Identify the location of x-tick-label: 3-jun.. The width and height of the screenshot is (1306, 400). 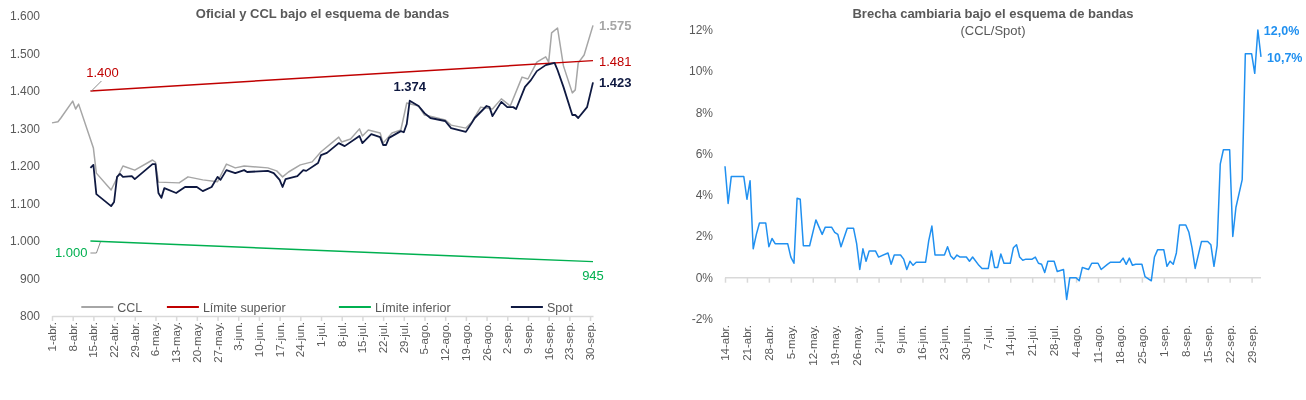
(238, 336).